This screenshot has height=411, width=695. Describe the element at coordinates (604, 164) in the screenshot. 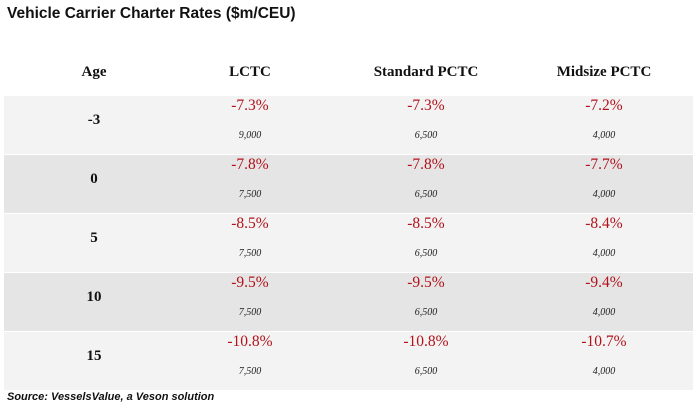

I see `rate-change-midsize-pctc: -7.7%` at that location.